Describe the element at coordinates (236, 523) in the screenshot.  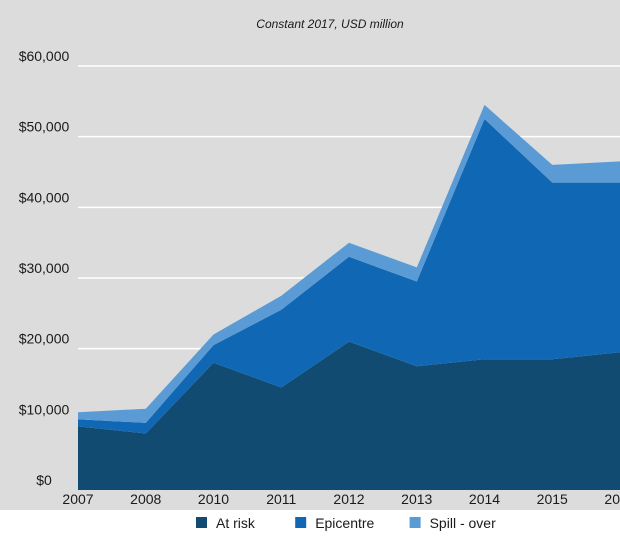
I see `legend-label: At risk` at that location.